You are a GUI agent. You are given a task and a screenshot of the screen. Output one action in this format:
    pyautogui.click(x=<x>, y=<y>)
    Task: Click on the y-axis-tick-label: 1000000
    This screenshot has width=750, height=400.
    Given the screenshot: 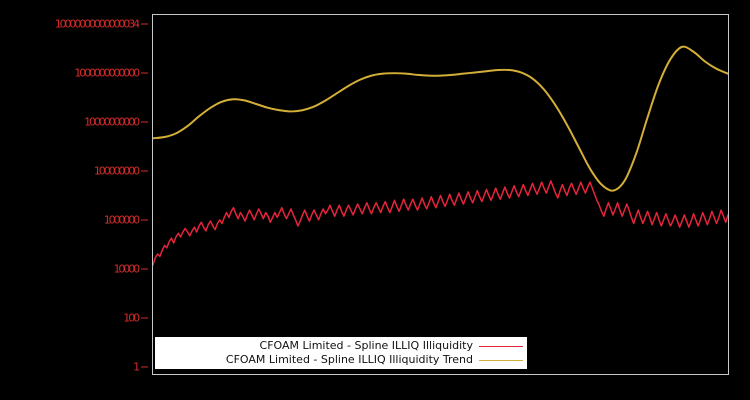 What is the action you would take?
    pyautogui.click(x=121, y=220)
    